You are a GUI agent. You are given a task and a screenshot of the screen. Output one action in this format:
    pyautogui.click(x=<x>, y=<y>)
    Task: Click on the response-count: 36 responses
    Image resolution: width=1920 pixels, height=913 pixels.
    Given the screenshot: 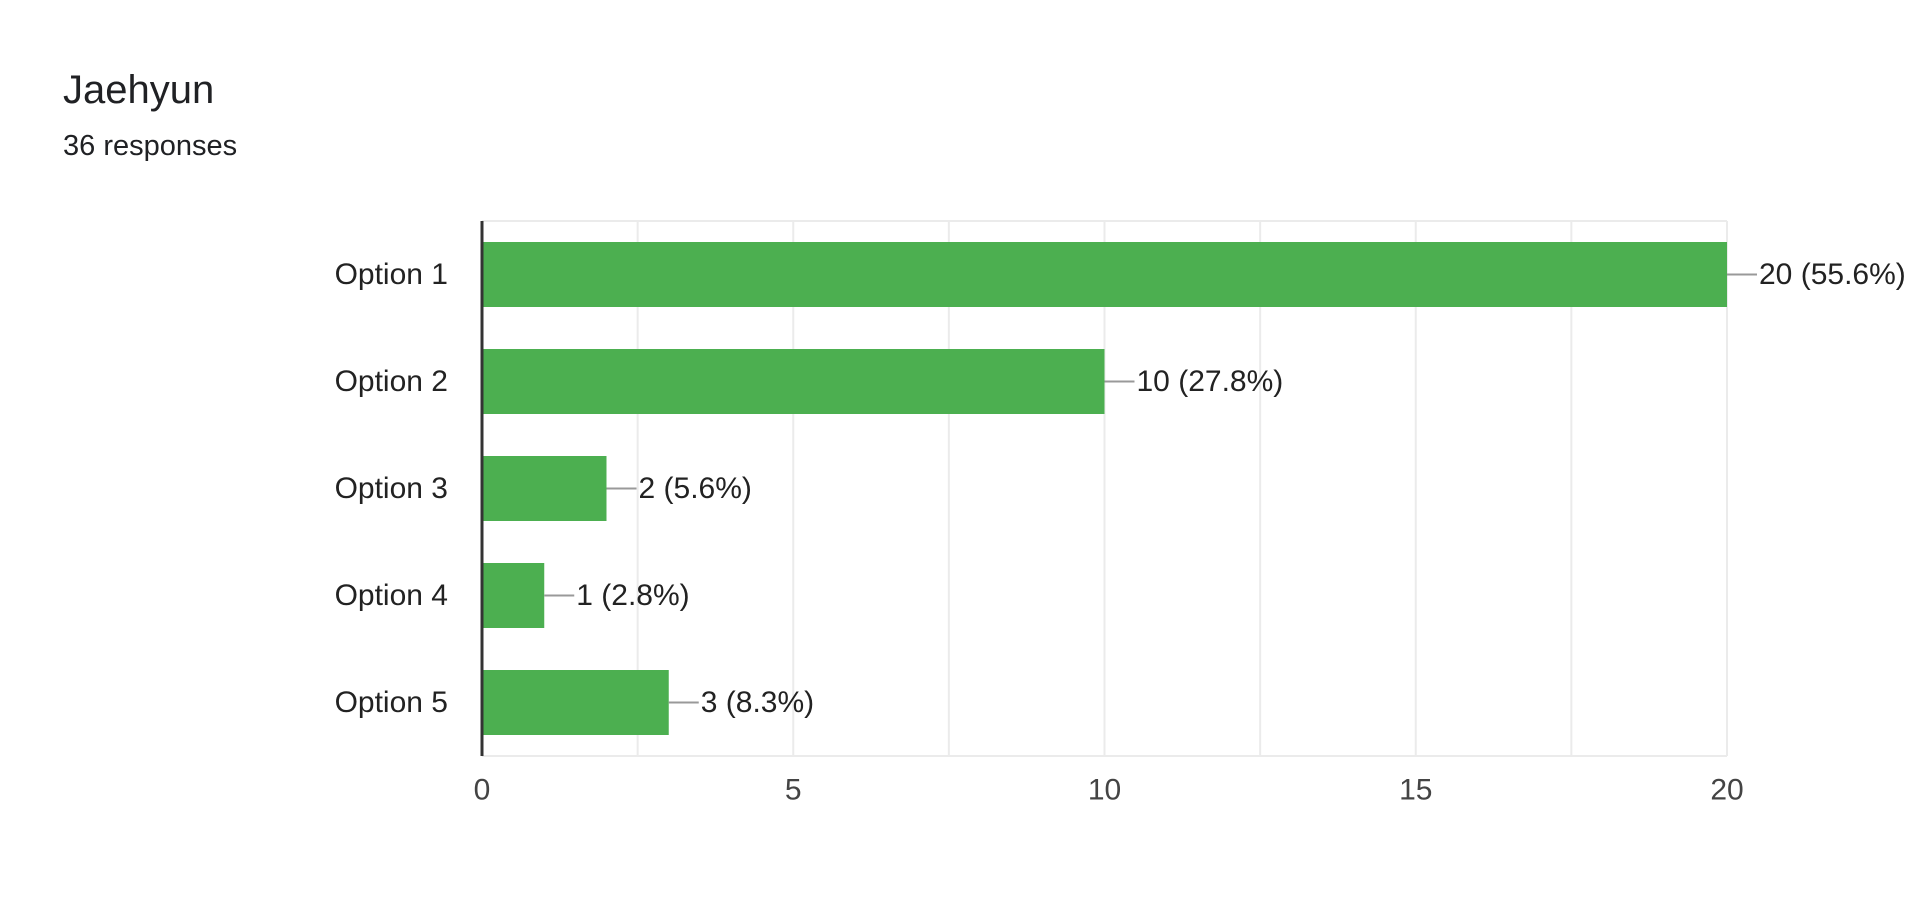 What is the action you would take?
    pyautogui.click(x=150, y=146)
    